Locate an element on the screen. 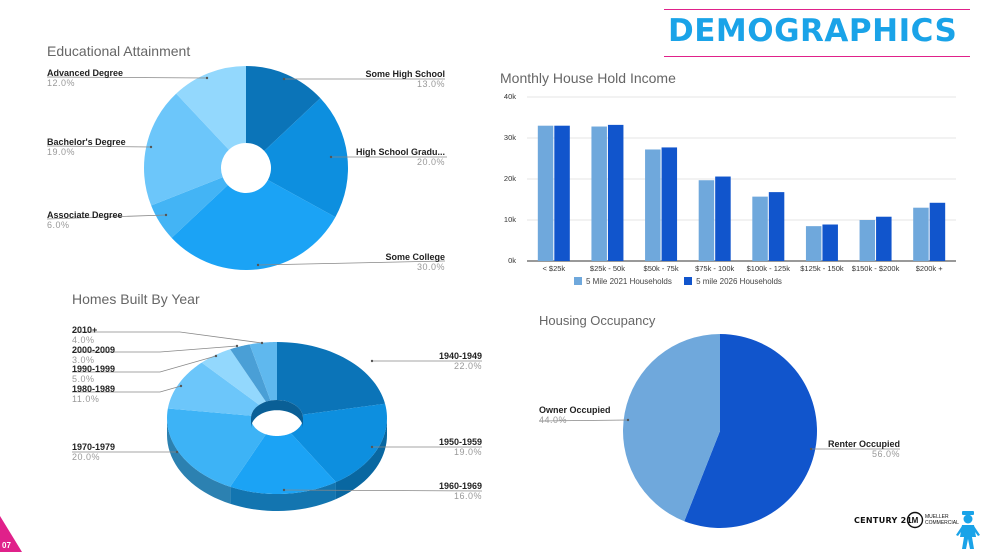  homes-label-1990: 1990-1999 is located at coordinates (94, 369).